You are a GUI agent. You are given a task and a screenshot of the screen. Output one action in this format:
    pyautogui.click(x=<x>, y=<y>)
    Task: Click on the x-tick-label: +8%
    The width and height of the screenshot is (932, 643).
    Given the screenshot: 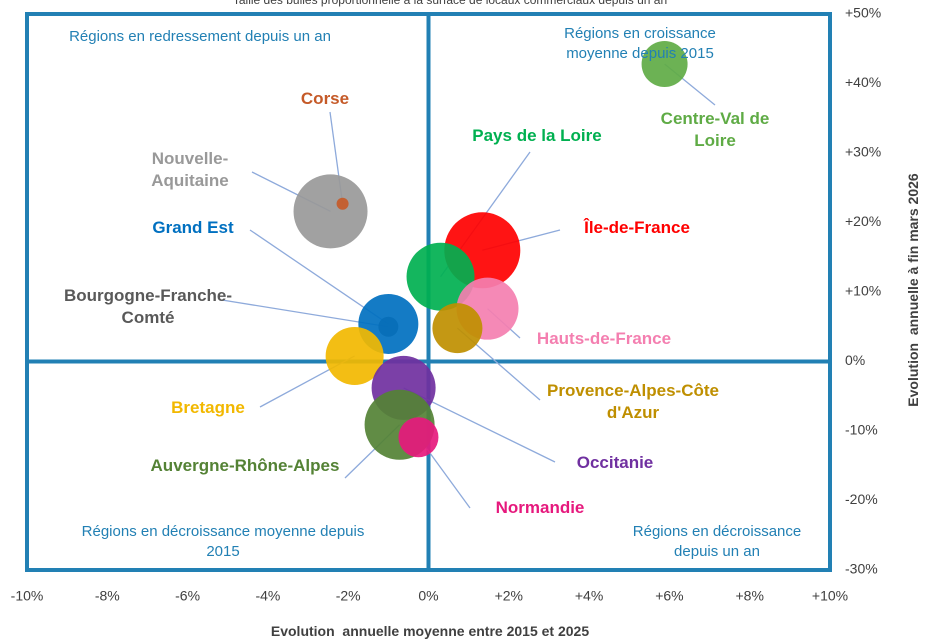 What is the action you would take?
    pyautogui.click(x=749, y=596)
    